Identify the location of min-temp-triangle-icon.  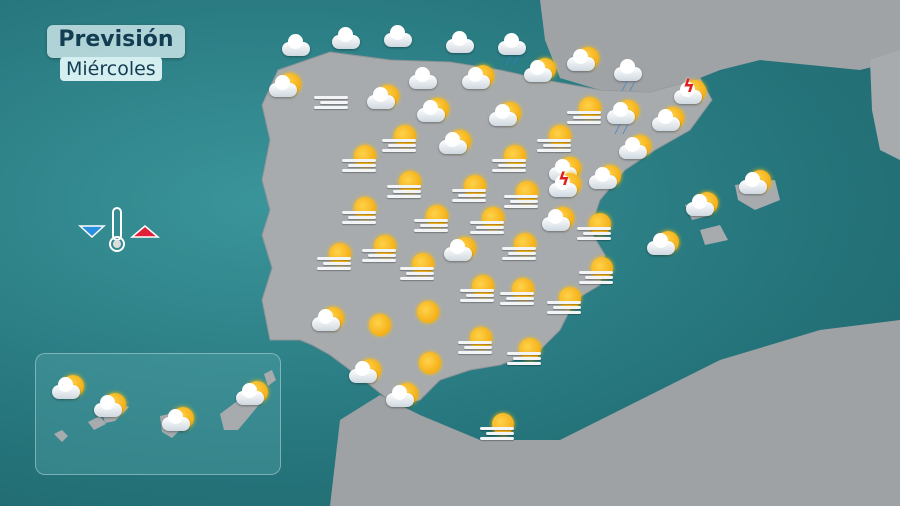
(92, 232).